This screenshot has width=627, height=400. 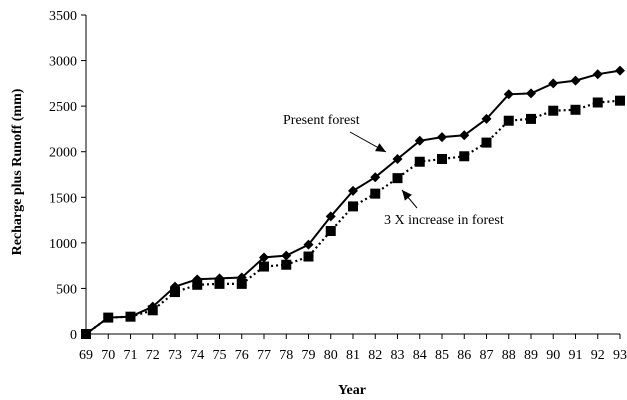 I want to click on x-tick-label: 80, so click(x=331, y=355).